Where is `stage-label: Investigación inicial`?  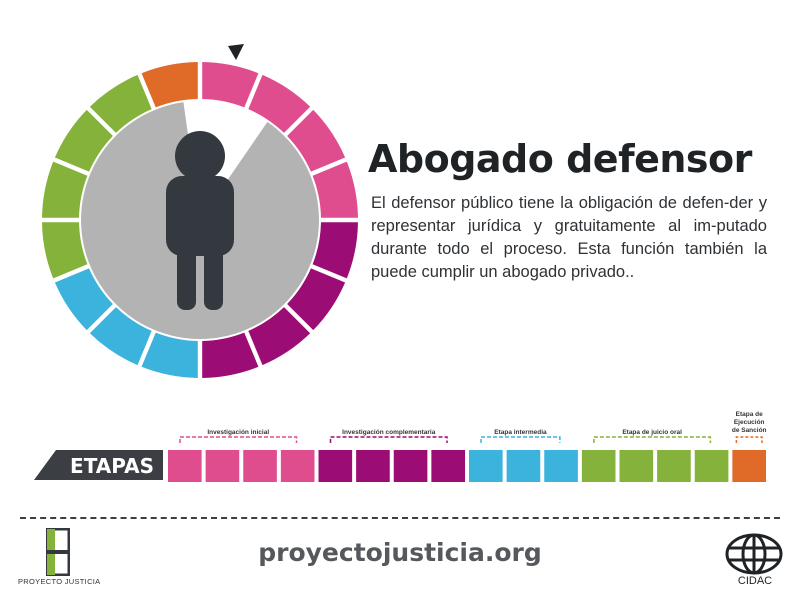 stage-label: Investigación inicial is located at coordinates (238, 432).